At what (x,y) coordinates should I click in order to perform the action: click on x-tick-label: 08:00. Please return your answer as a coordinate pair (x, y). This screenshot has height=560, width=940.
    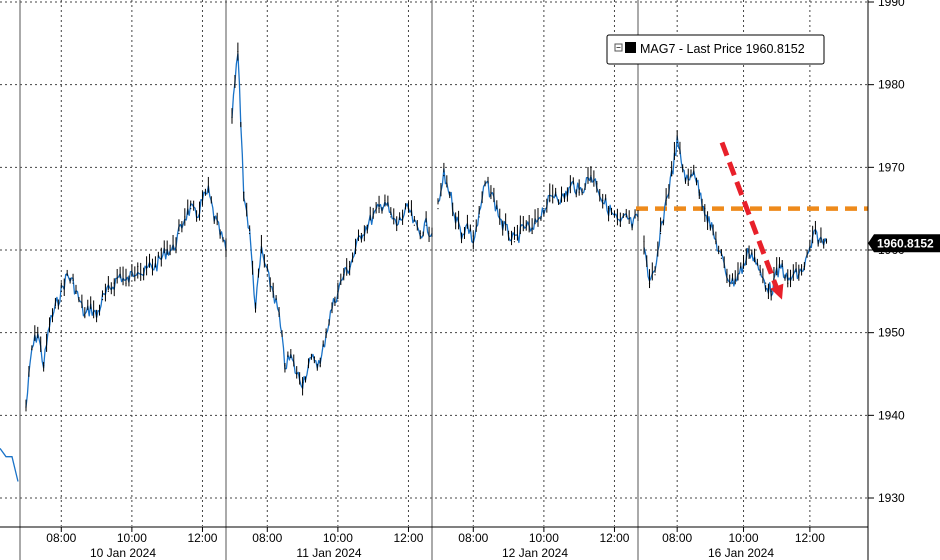
    Looking at the image, I should click on (677, 538).